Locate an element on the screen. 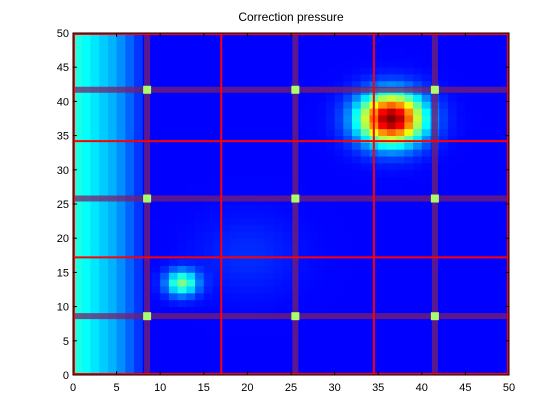  y-tick-label: 45 is located at coordinates (63, 68).